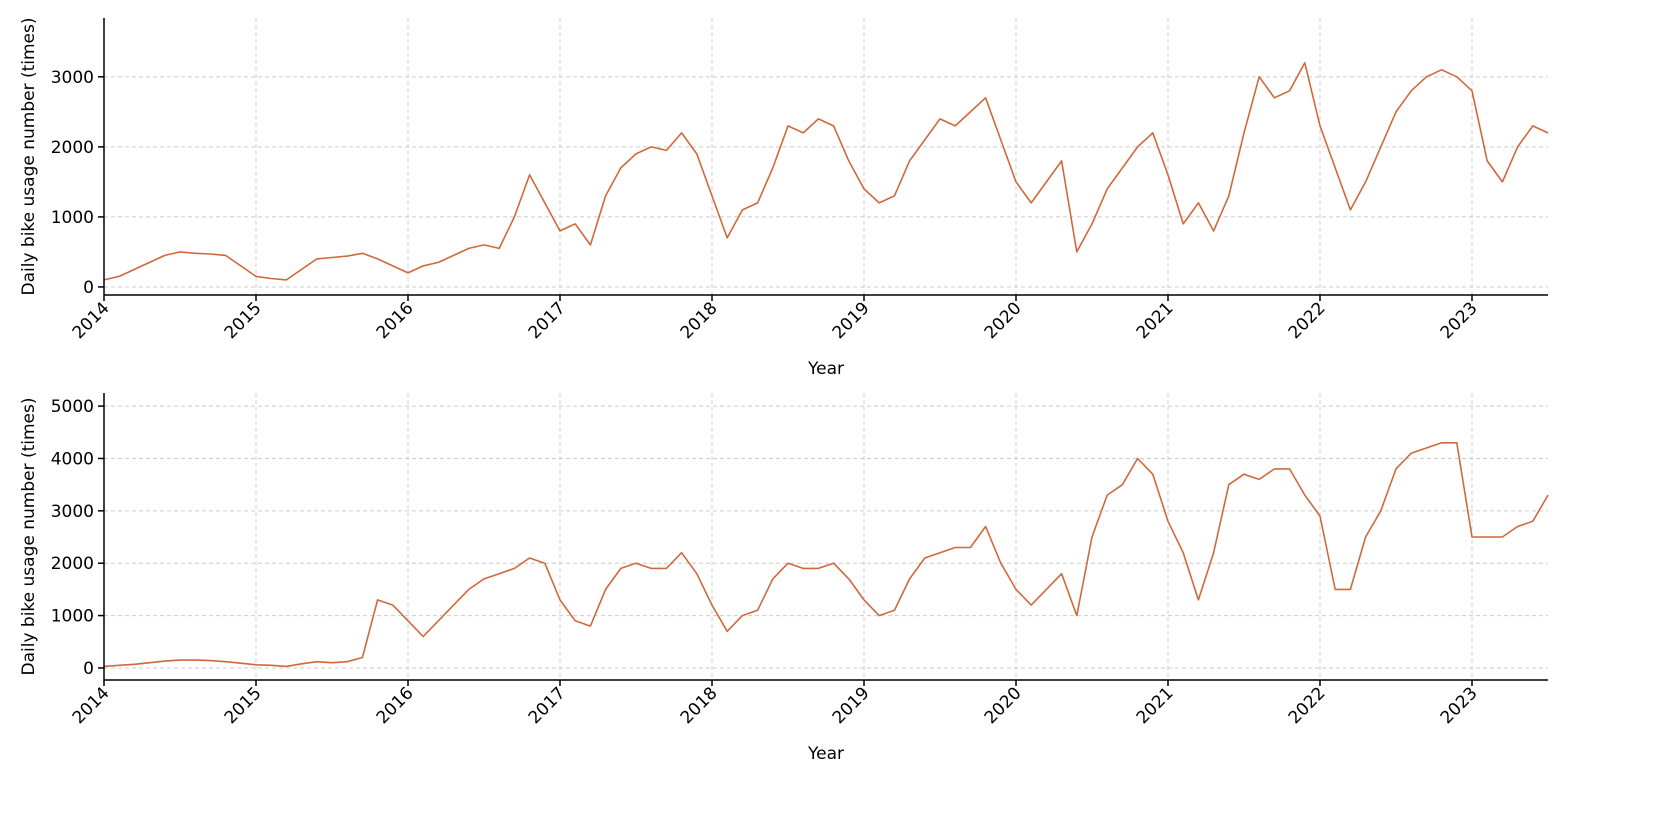 The height and width of the screenshot is (830, 1661). Describe the element at coordinates (72, 459) in the screenshot. I see `y-tick-label: 4000` at that location.